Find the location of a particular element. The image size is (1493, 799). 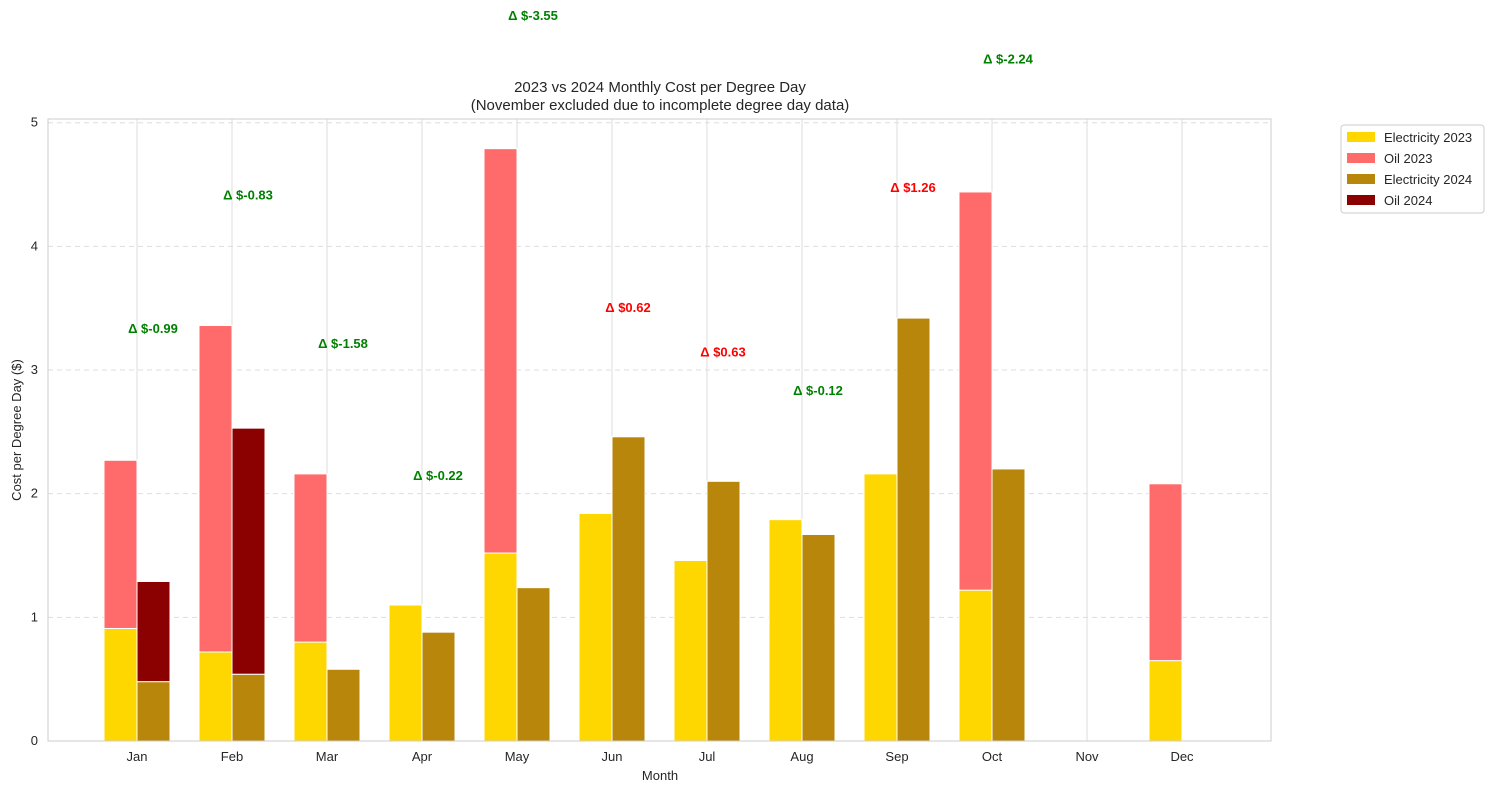

bar-electricity-2023-aug is located at coordinates (785, 630).